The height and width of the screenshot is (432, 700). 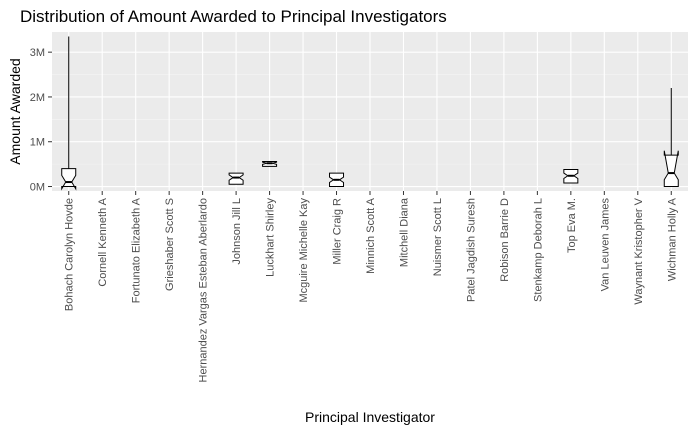 What do you see at coordinates (672, 239) in the screenshot?
I see `x-tick-label: Wichman Holly A` at bounding box center [672, 239].